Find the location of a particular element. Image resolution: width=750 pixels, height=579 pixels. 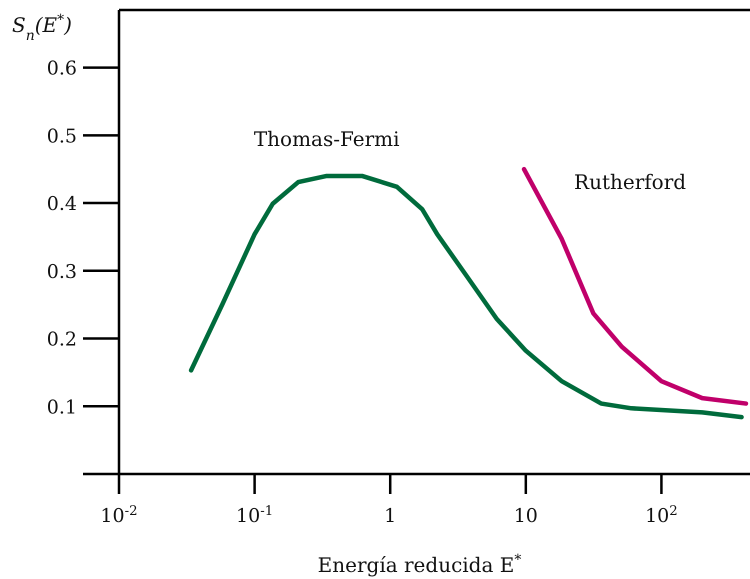

x-axis-title: Energía reducida E$^{*}$ is located at coordinates (420, 564).